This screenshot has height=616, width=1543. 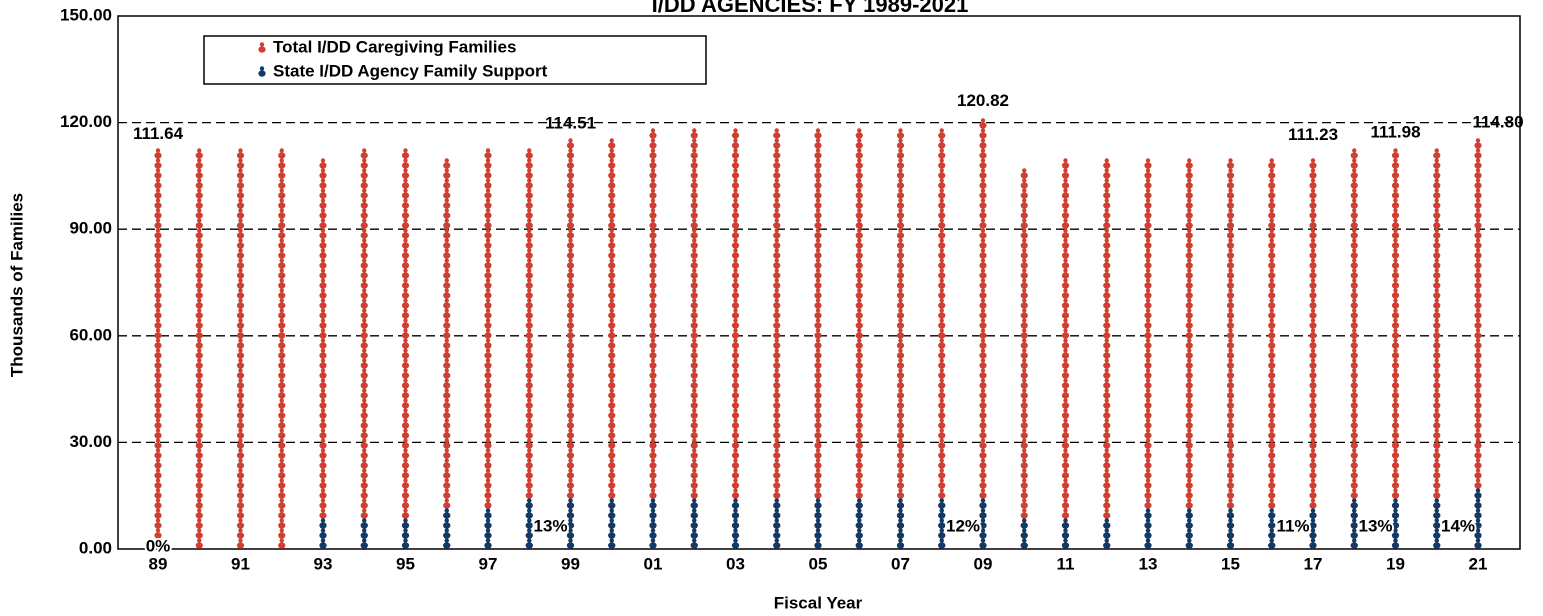 I want to click on x-tick-label: 93, so click(x=323, y=563).